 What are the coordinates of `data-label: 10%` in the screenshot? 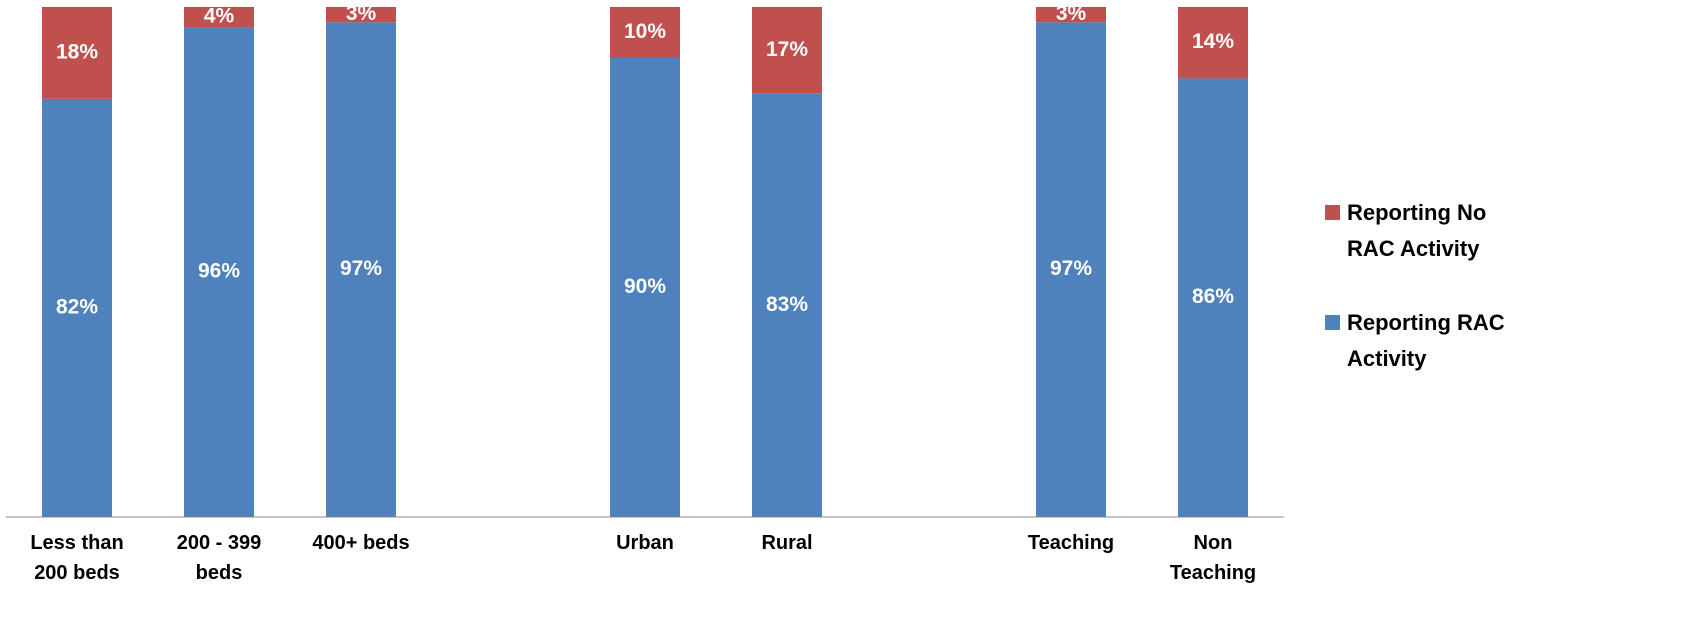 It's located at (645, 31).